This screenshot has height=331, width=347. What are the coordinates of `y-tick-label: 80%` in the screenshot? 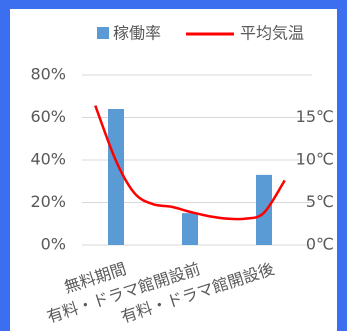 It's located at (48, 74).